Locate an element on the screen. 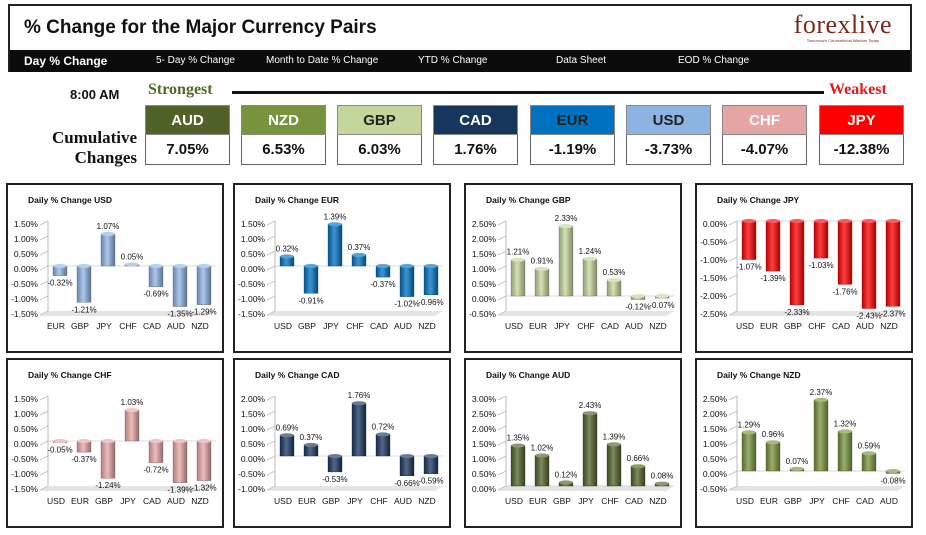 This screenshot has height=535, width=926. value-label: 1.21% is located at coordinates (518, 252).